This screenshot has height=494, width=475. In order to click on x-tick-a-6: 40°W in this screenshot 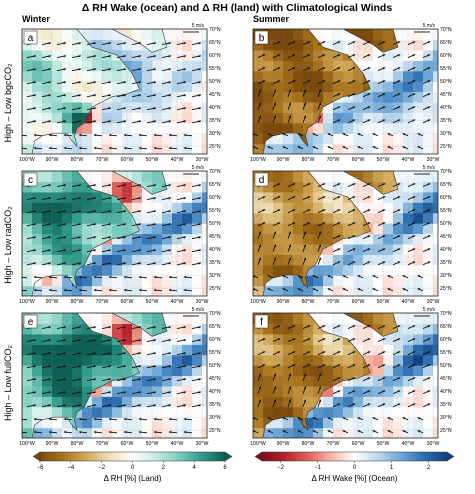, I will do `click(177, 160)`.